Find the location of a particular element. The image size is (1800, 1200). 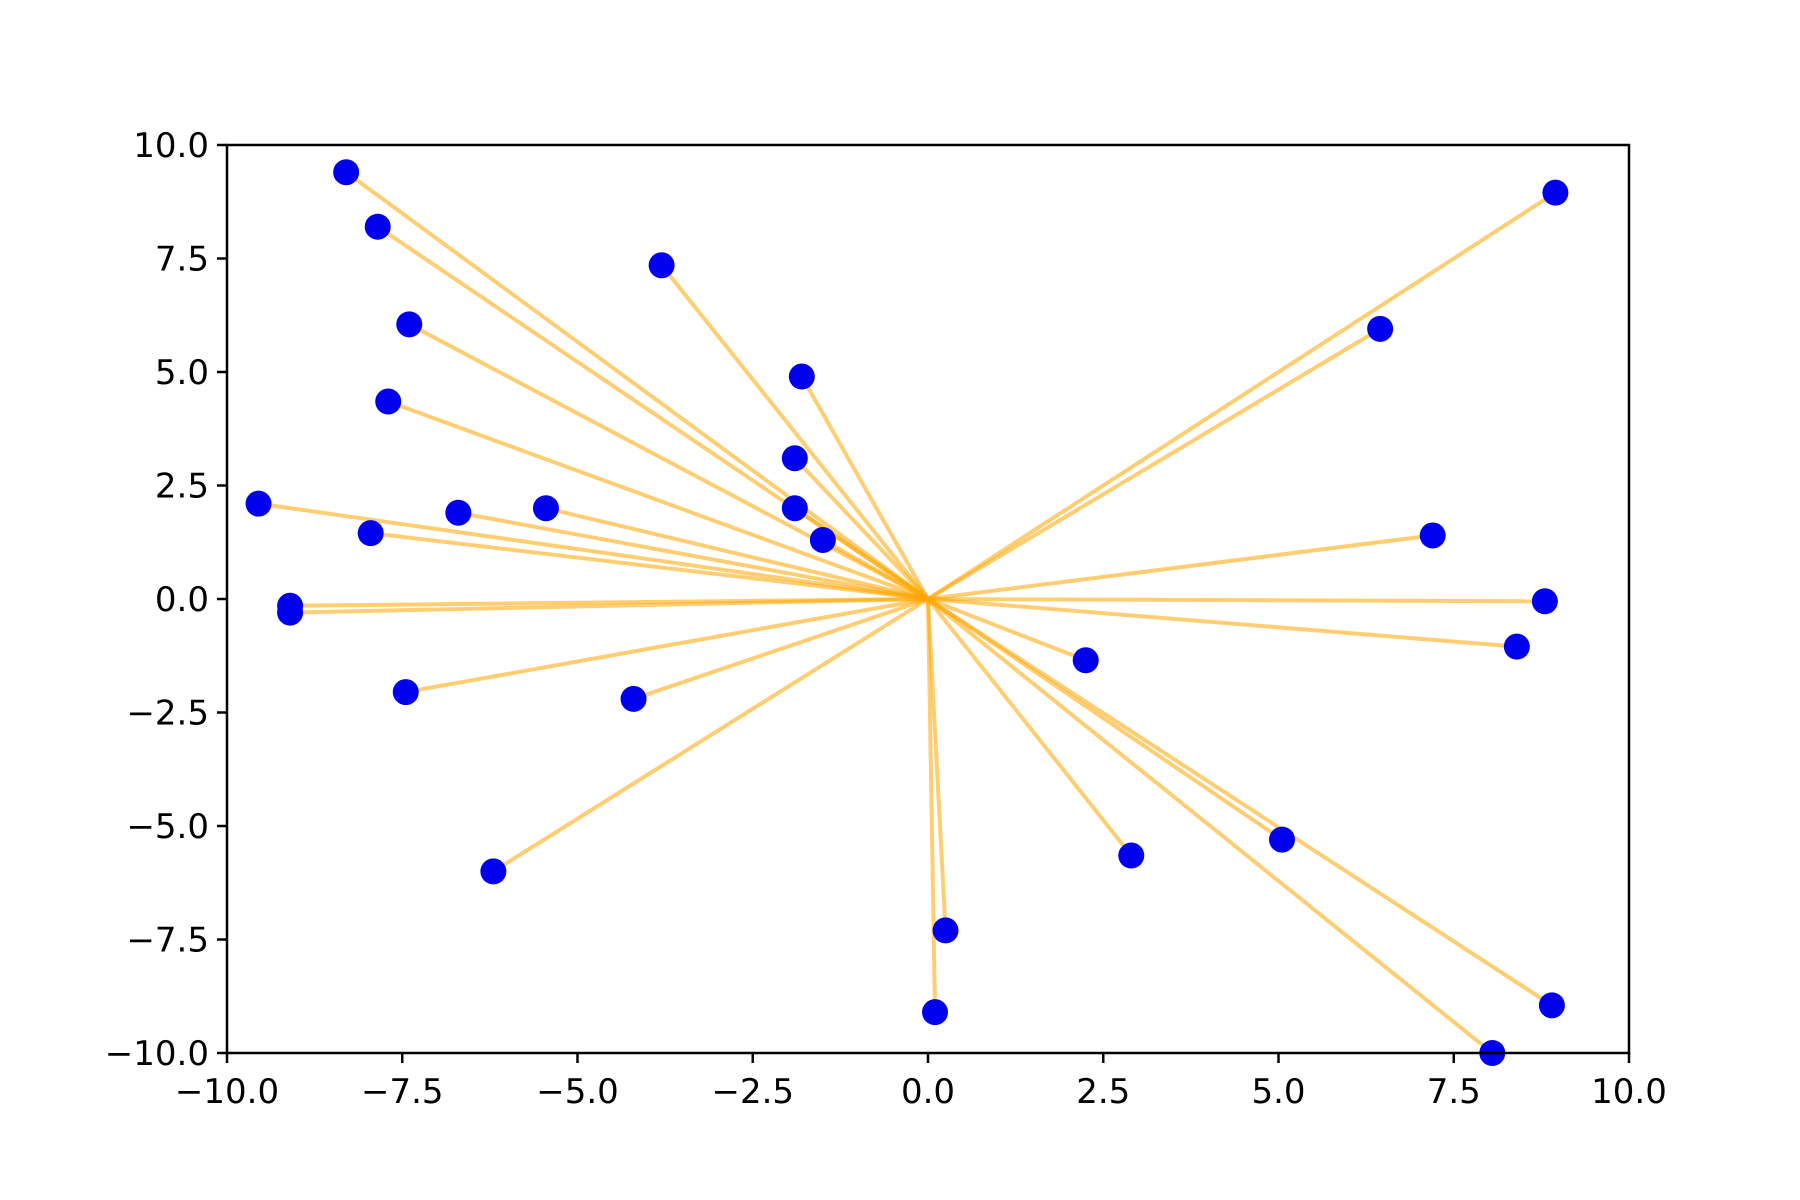

y-tick-label: 5.0 is located at coordinates (182, 373).